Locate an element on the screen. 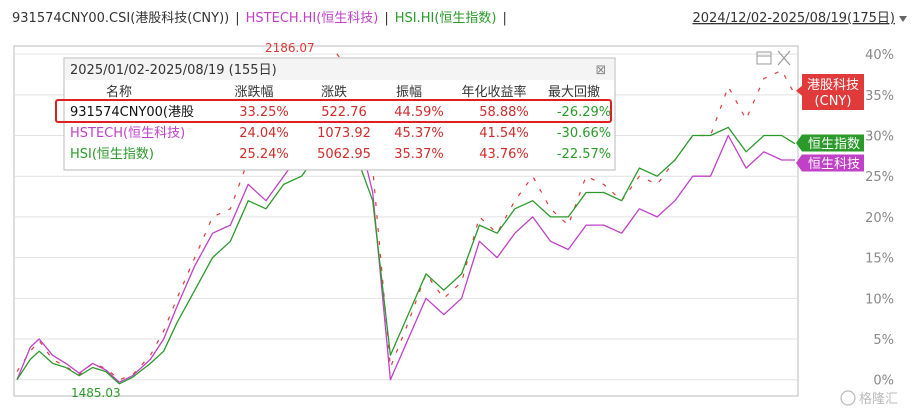  y-tick-label: 10% is located at coordinates (879, 299).